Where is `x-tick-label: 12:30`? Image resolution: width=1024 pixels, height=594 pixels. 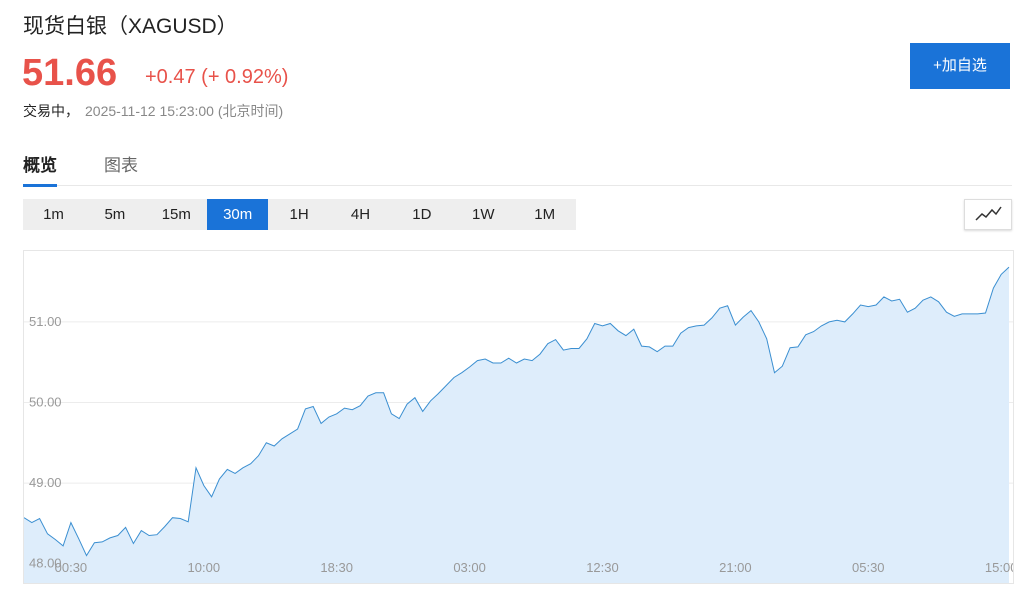 x-tick-label: 12:30 is located at coordinates (602, 567).